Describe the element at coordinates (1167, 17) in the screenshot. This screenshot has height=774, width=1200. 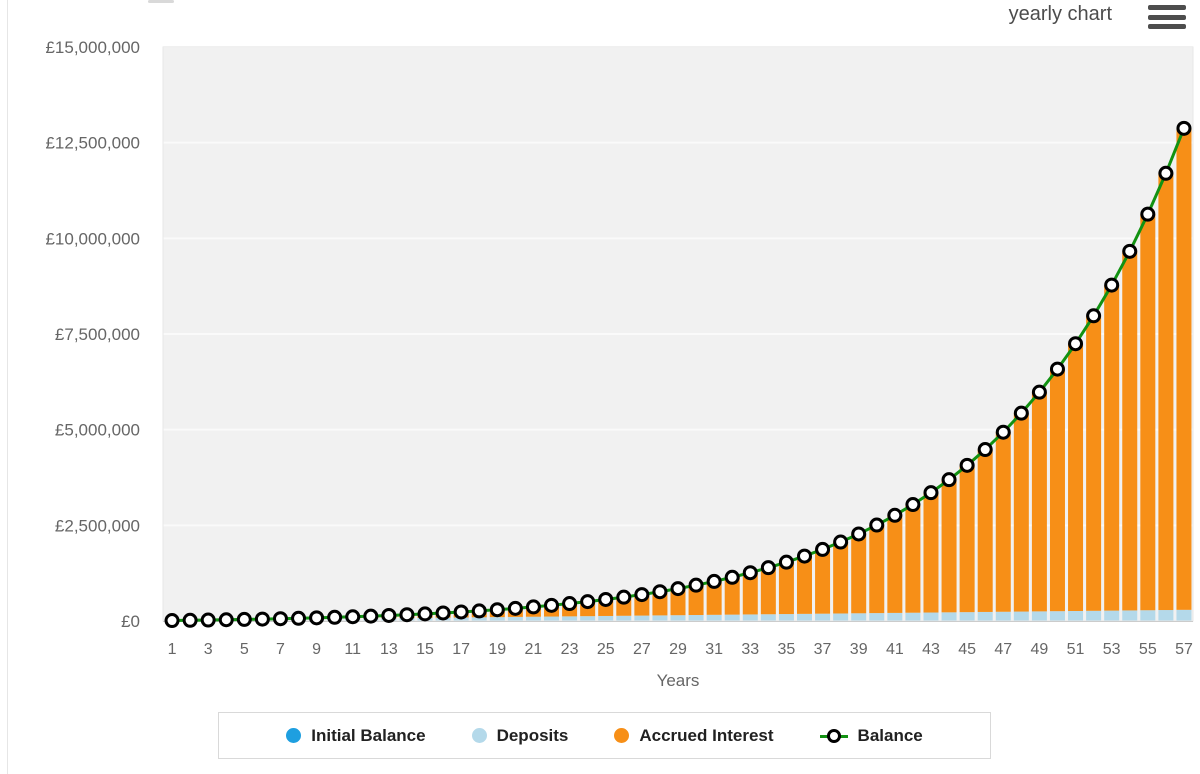
I see `hamburger-menu-icon` at that location.